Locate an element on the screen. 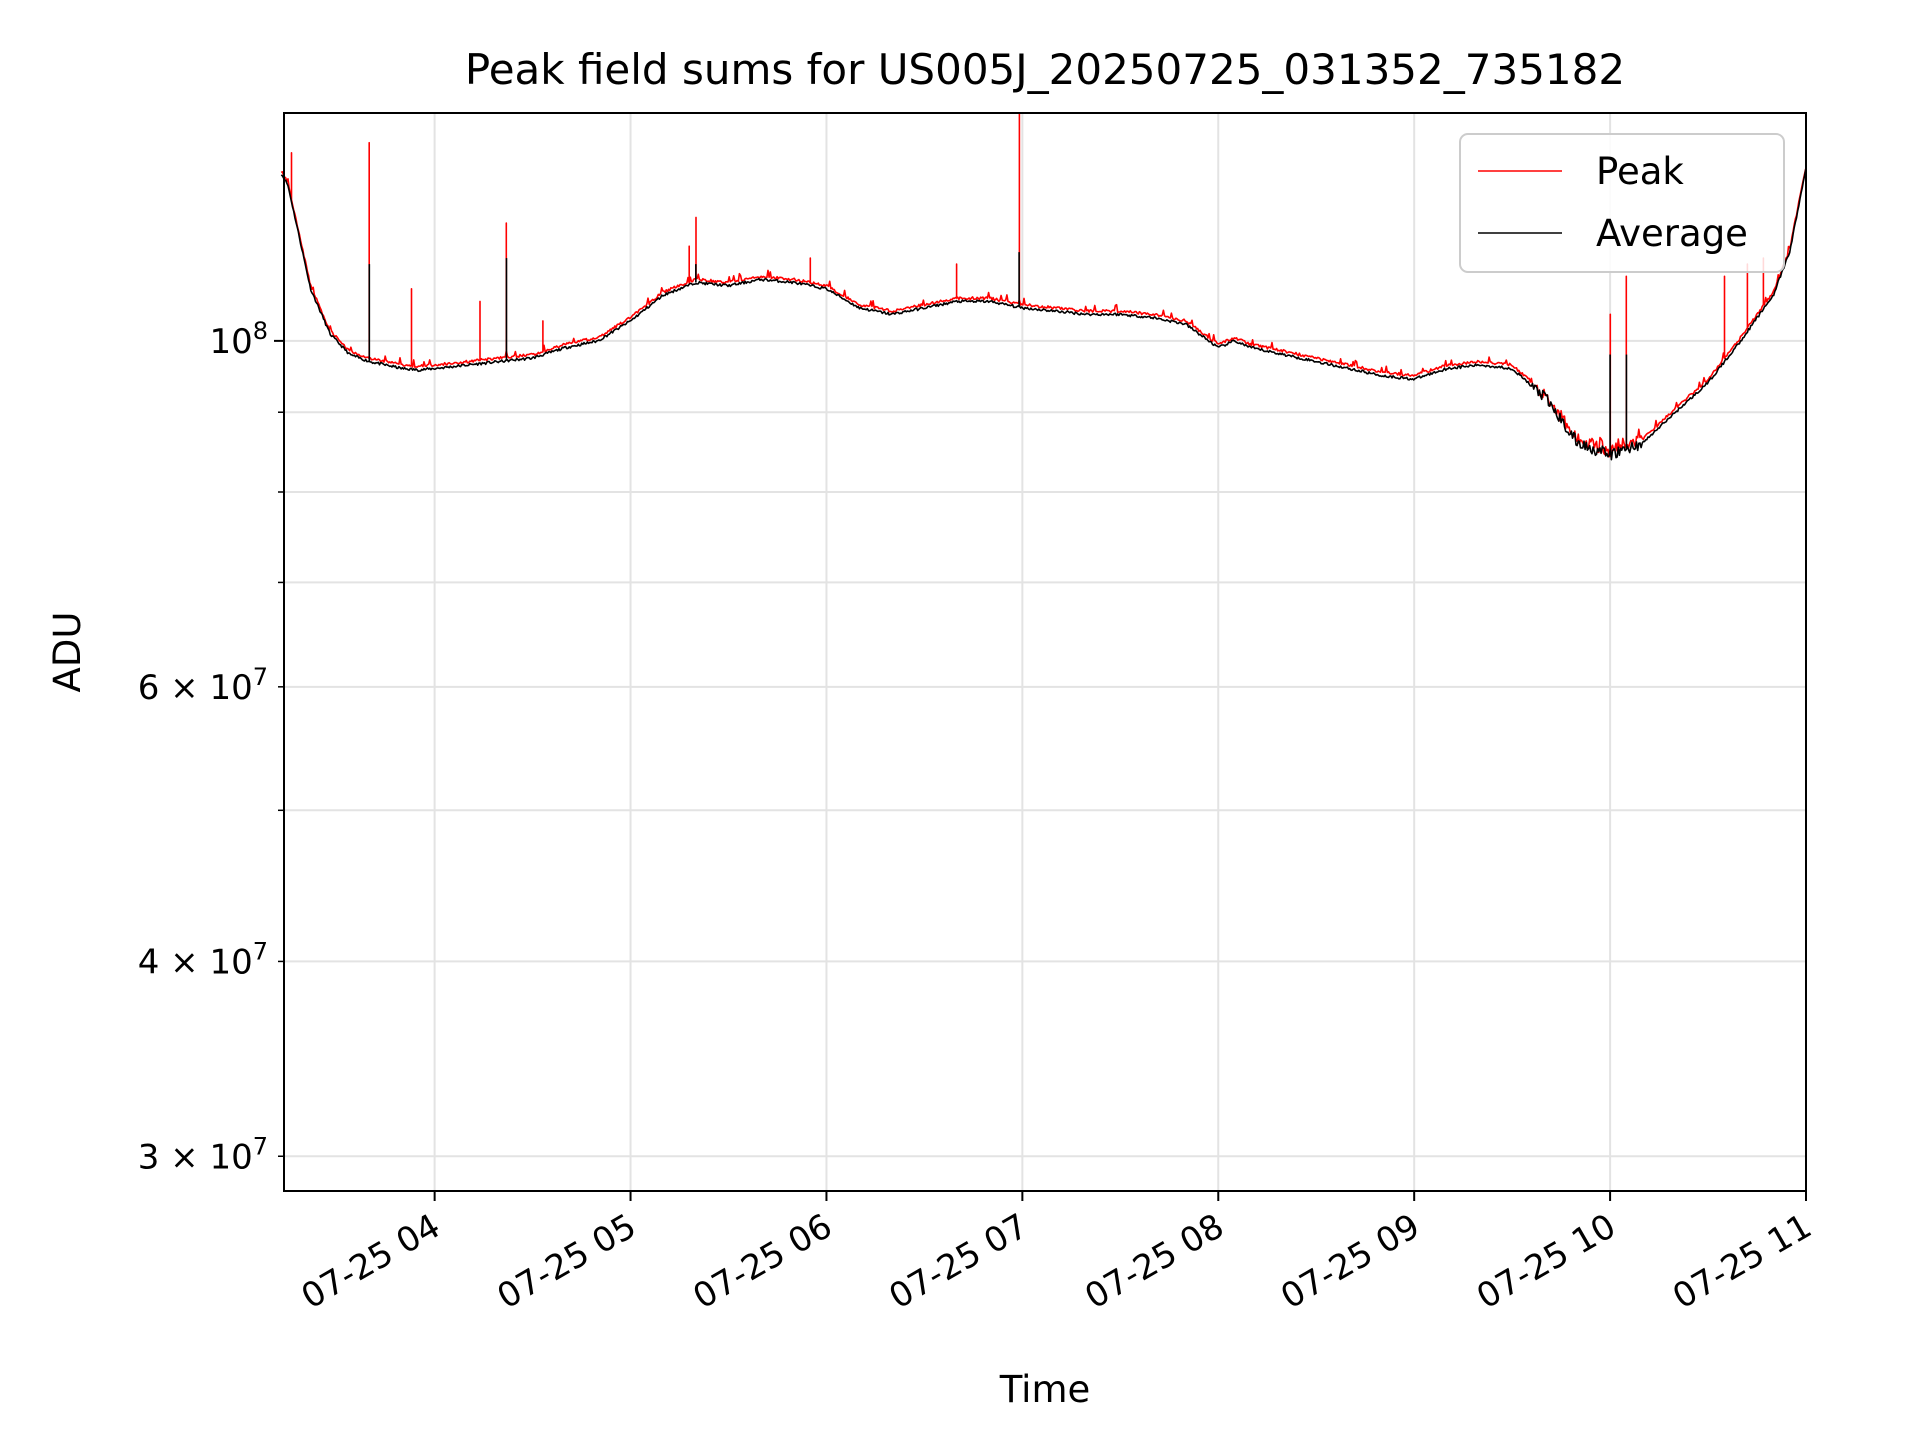 Image resolution: width=1920 pixels, height=1444 pixels. x-axis-label: Time is located at coordinates (1045, 1389).